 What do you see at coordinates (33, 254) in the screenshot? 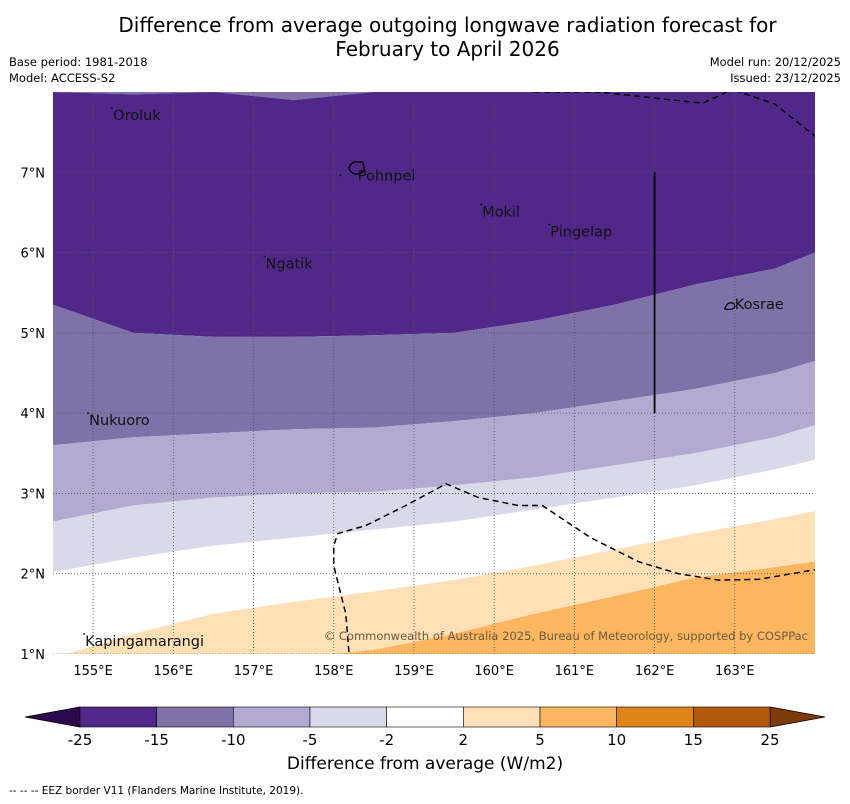
I see `lat-tick-label: 6°N` at bounding box center [33, 254].